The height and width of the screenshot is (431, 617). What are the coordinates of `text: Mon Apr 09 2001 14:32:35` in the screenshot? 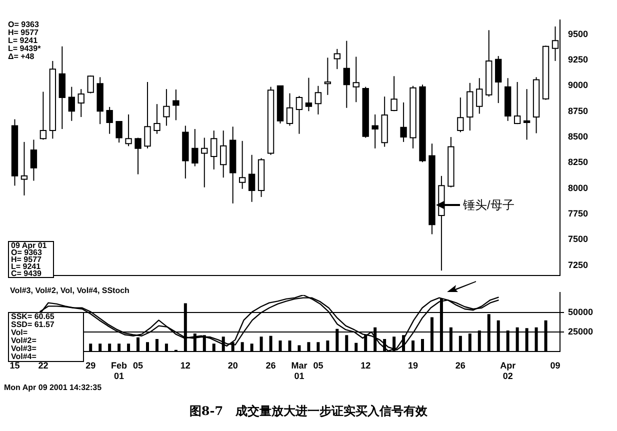 It's located at (53, 387).